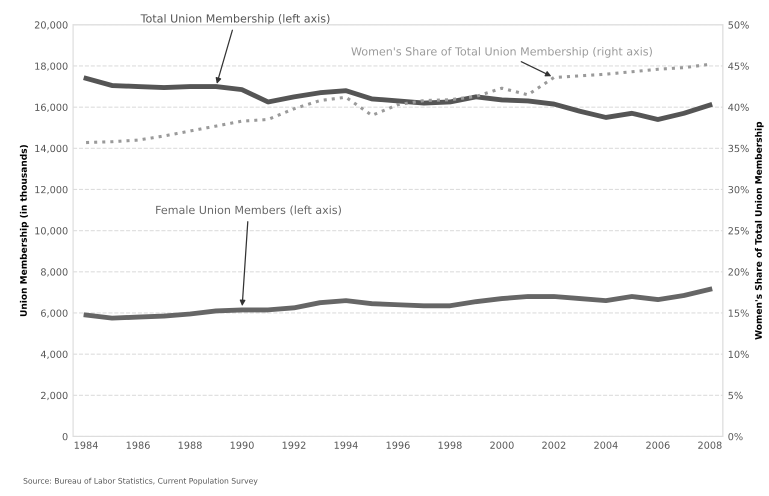 The width and height of the screenshot is (769, 496). Describe the element at coordinates (502, 445) in the screenshot. I see `x-tick-label: 2000` at that location.